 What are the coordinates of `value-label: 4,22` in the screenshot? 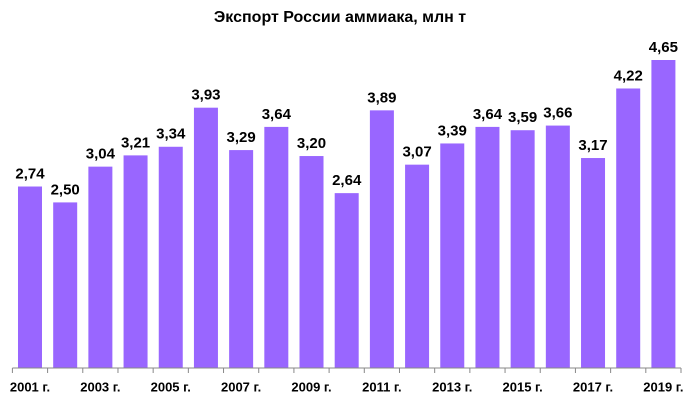 It's located at (628, 75).